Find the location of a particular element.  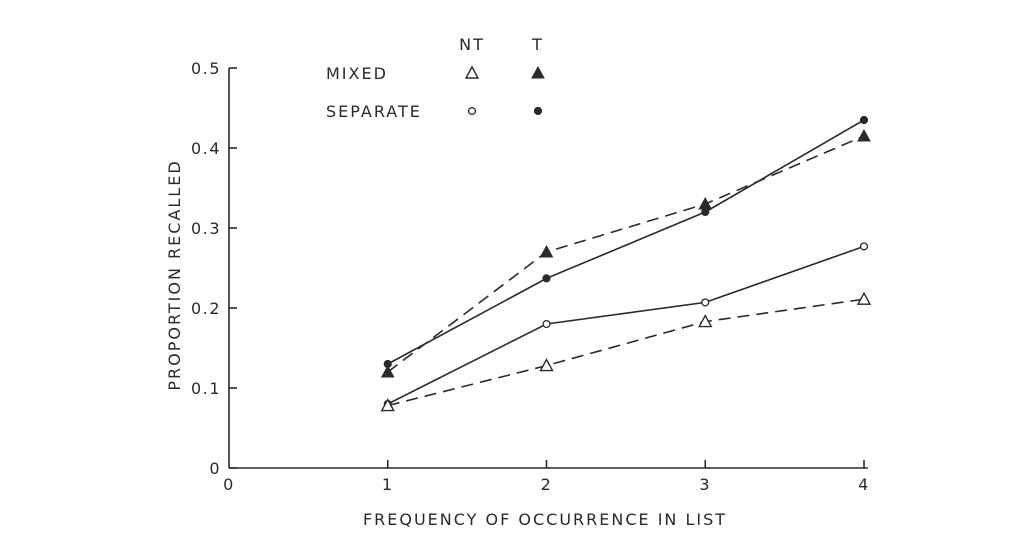

legend-row-label: SEPARATE is located at coordinates (374, 111).